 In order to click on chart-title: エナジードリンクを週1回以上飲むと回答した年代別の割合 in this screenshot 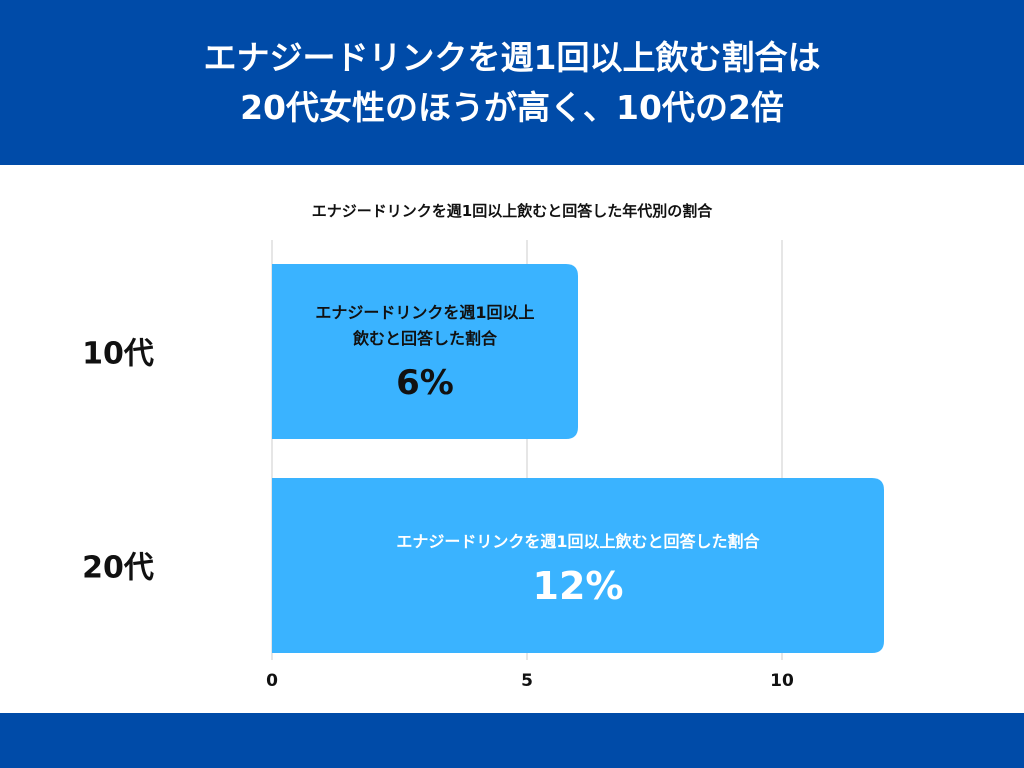, I will do `click(512, 211)`.